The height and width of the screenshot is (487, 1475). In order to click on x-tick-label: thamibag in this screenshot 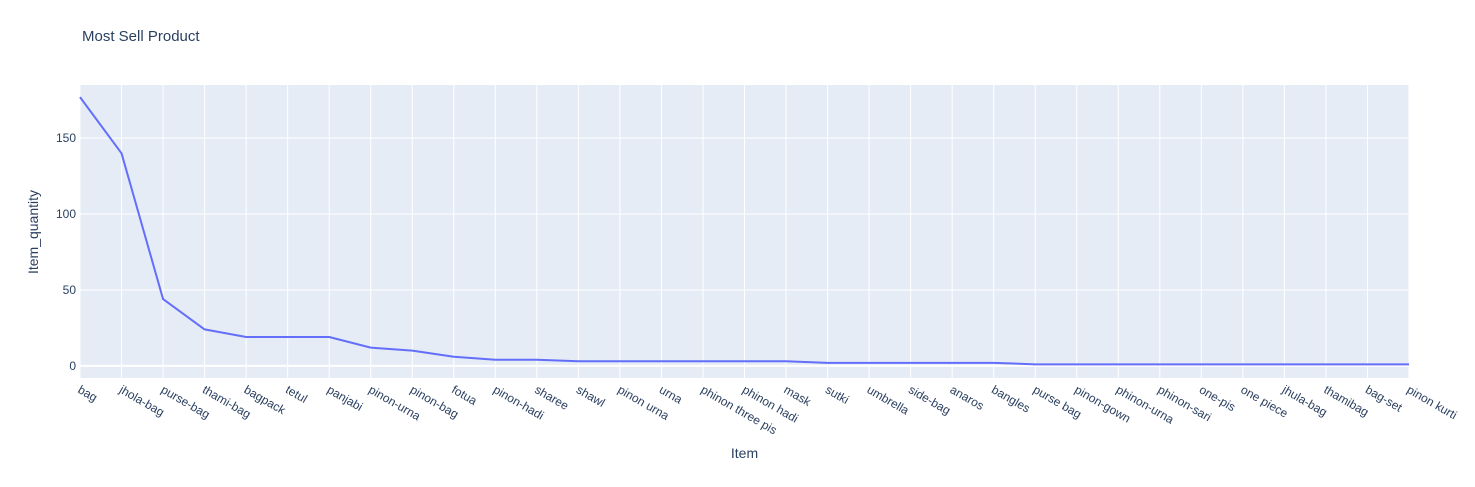, I will do `click(1346, 400)`.